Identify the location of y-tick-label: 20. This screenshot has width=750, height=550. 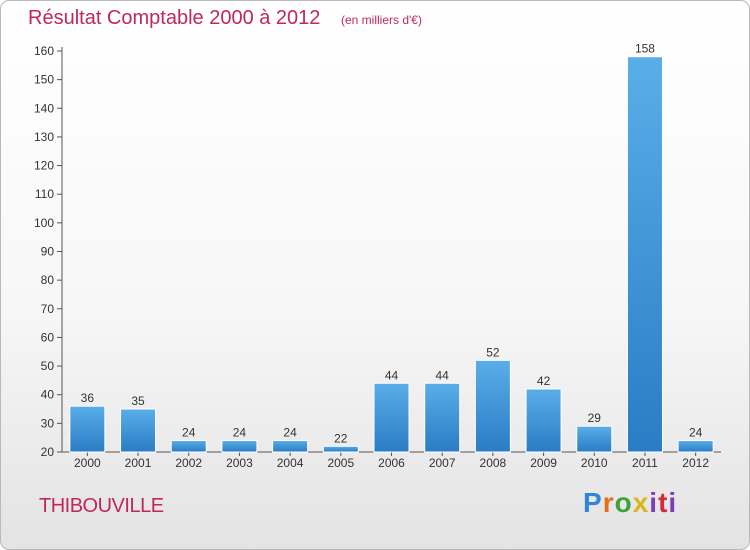
(48, 452).